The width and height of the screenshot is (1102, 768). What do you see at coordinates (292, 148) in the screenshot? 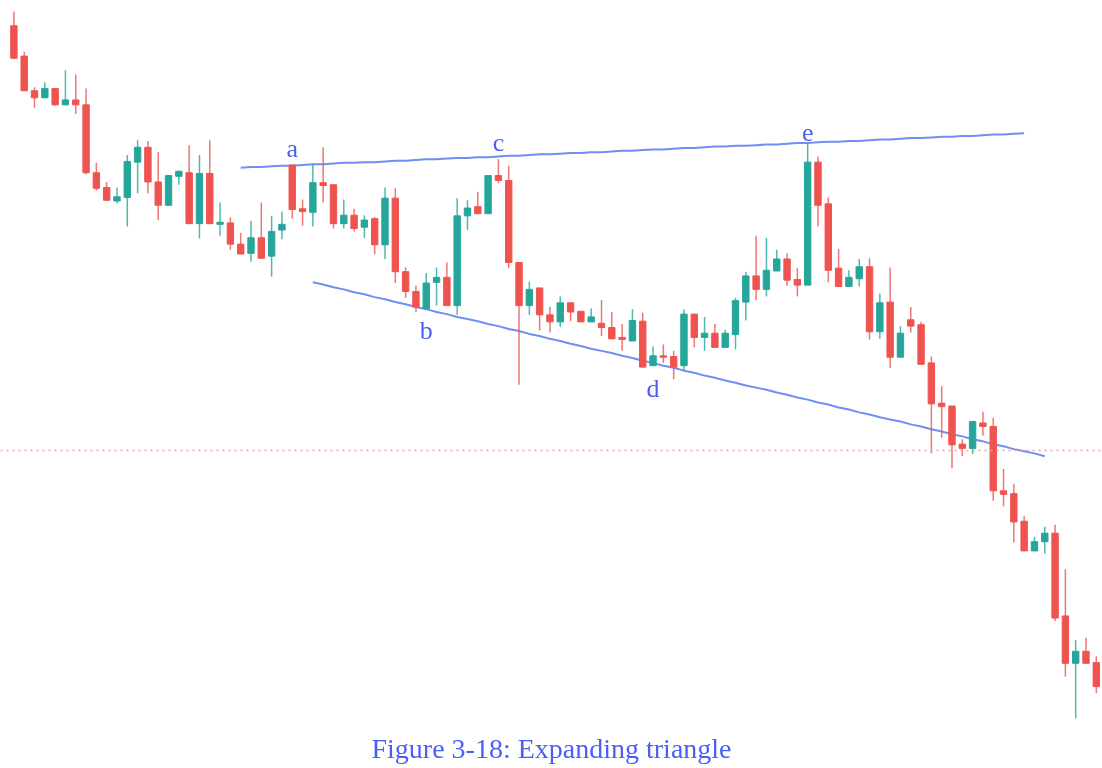
I see `text: a` at bounding box center [292, 148].